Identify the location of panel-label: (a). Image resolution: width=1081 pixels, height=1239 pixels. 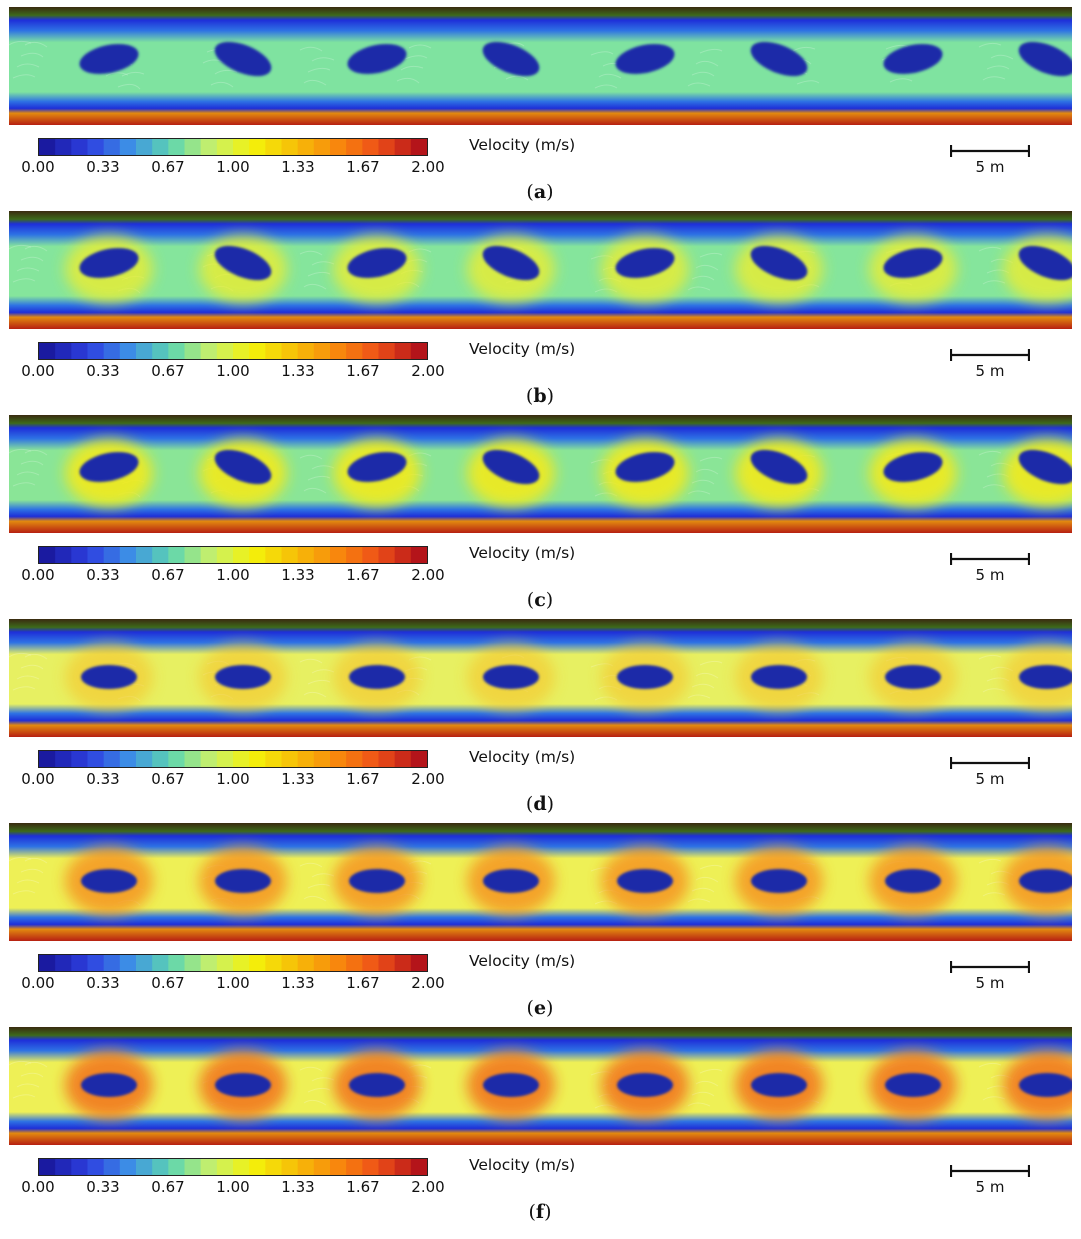
(540, 192).